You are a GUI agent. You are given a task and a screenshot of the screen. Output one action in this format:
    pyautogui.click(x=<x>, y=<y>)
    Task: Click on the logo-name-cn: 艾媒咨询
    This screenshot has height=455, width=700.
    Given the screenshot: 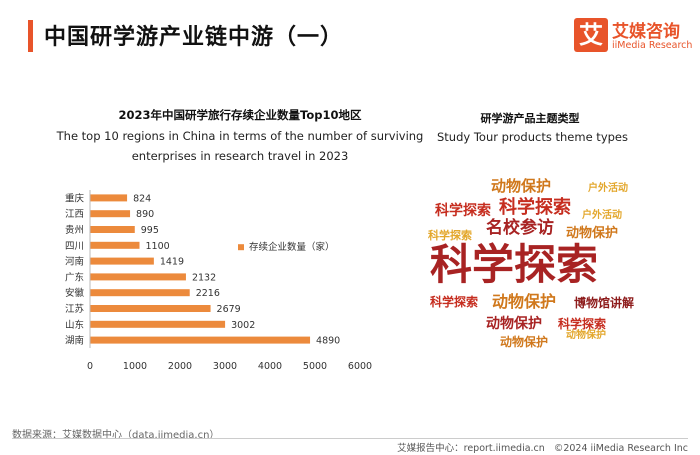 What is the action you would take?
    pyautogui.click(x=646, y=32)
    